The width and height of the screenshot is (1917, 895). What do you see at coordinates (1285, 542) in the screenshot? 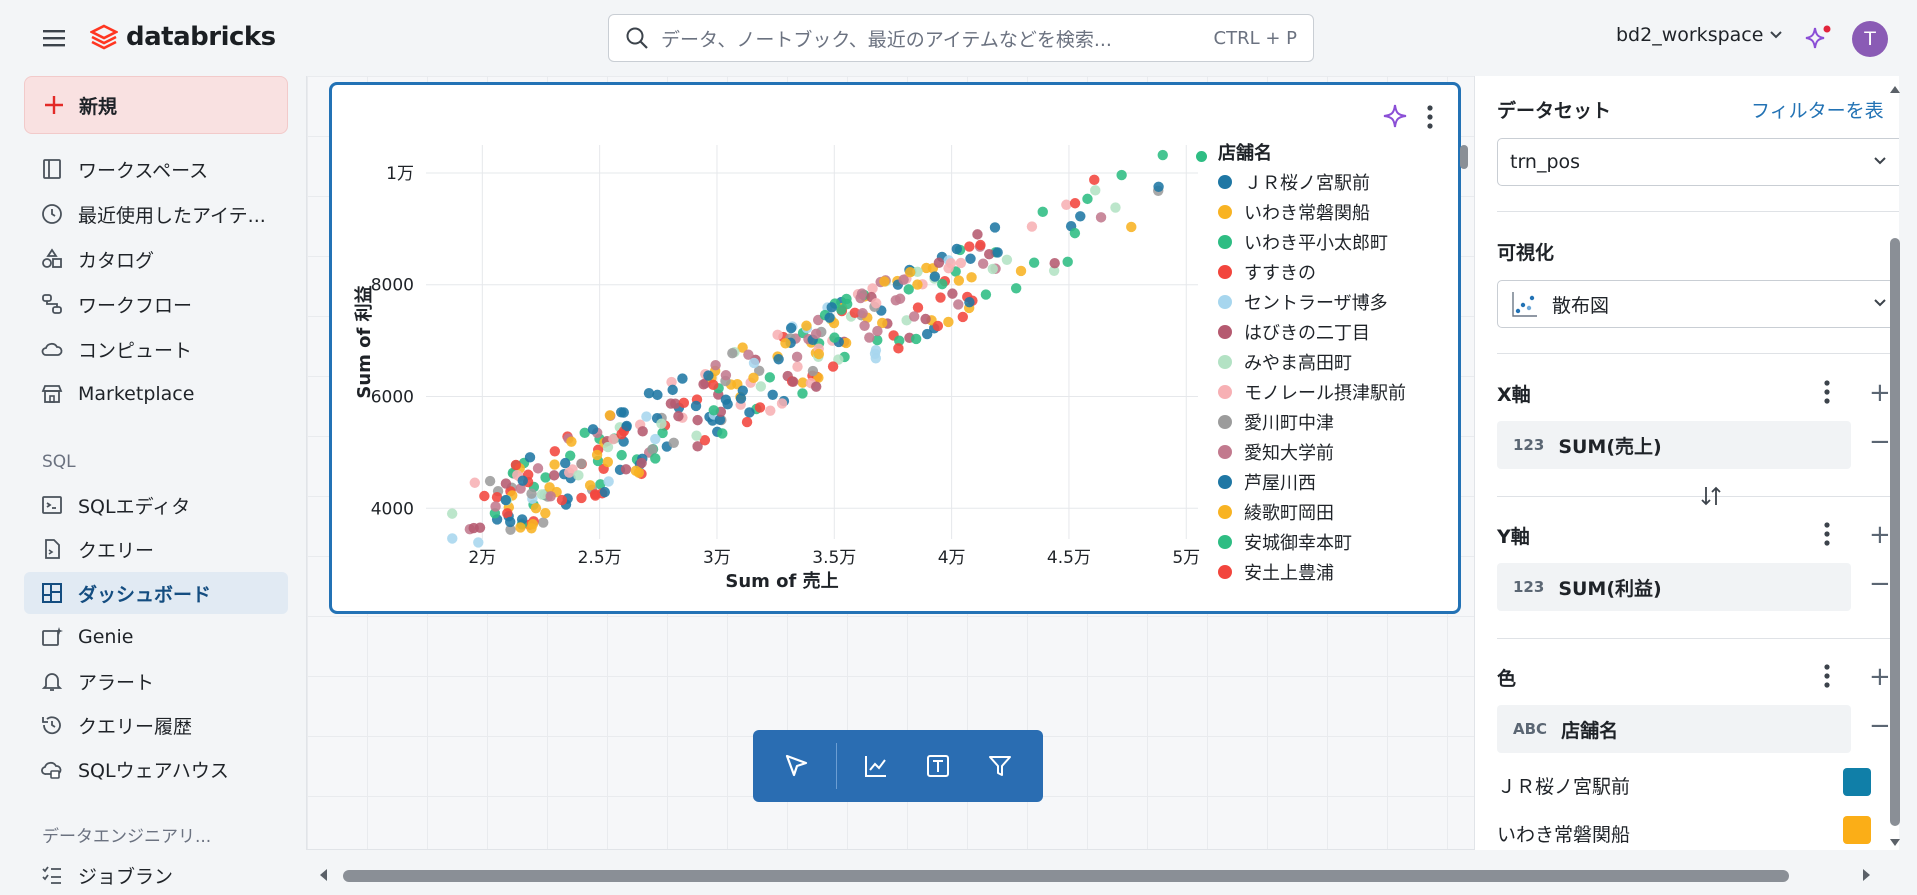
I see `legend-item: 安城御幸本町` at bounding box center [1285, 542].